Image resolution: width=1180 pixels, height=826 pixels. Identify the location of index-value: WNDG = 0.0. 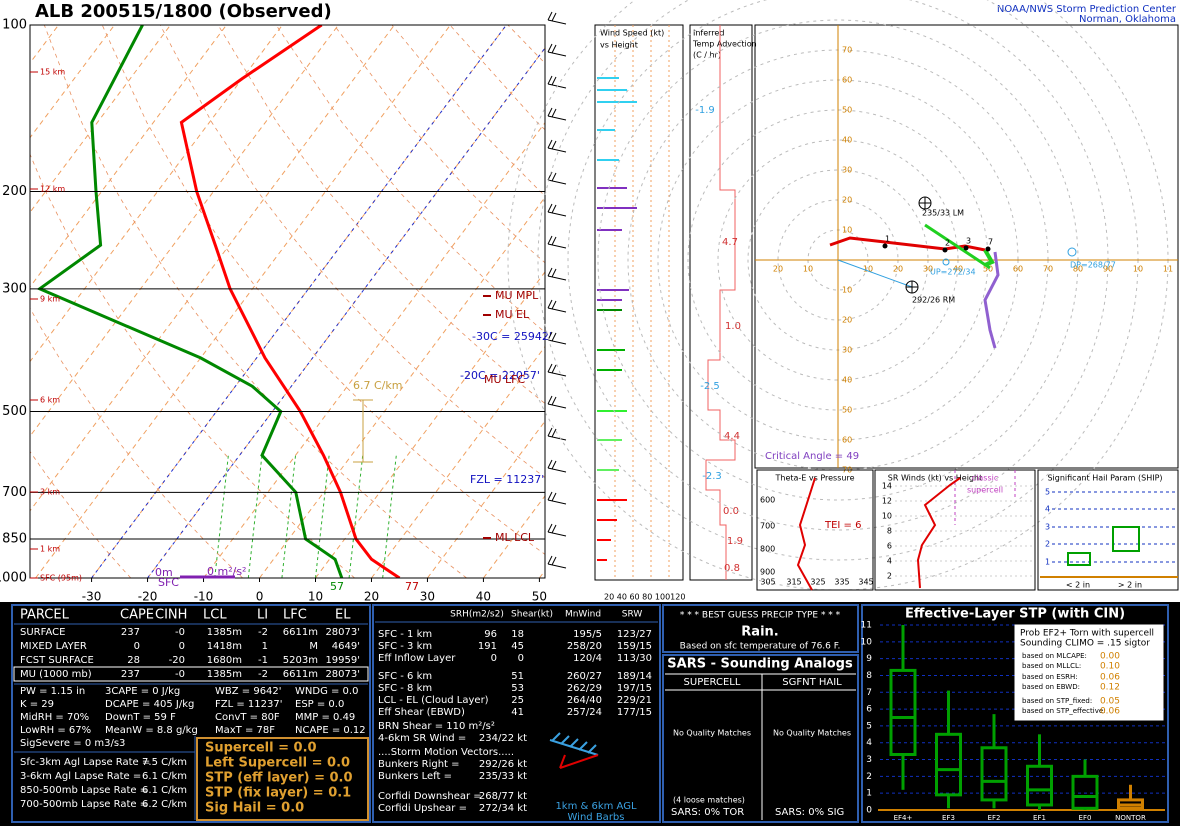
(326, 691).